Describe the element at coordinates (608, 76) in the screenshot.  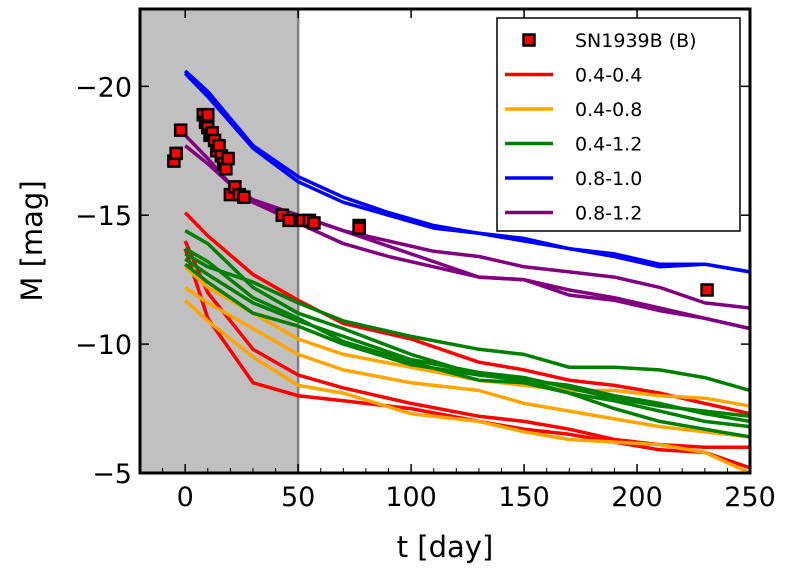
I see `legend-label-1: 0.4-0.4` at that location.